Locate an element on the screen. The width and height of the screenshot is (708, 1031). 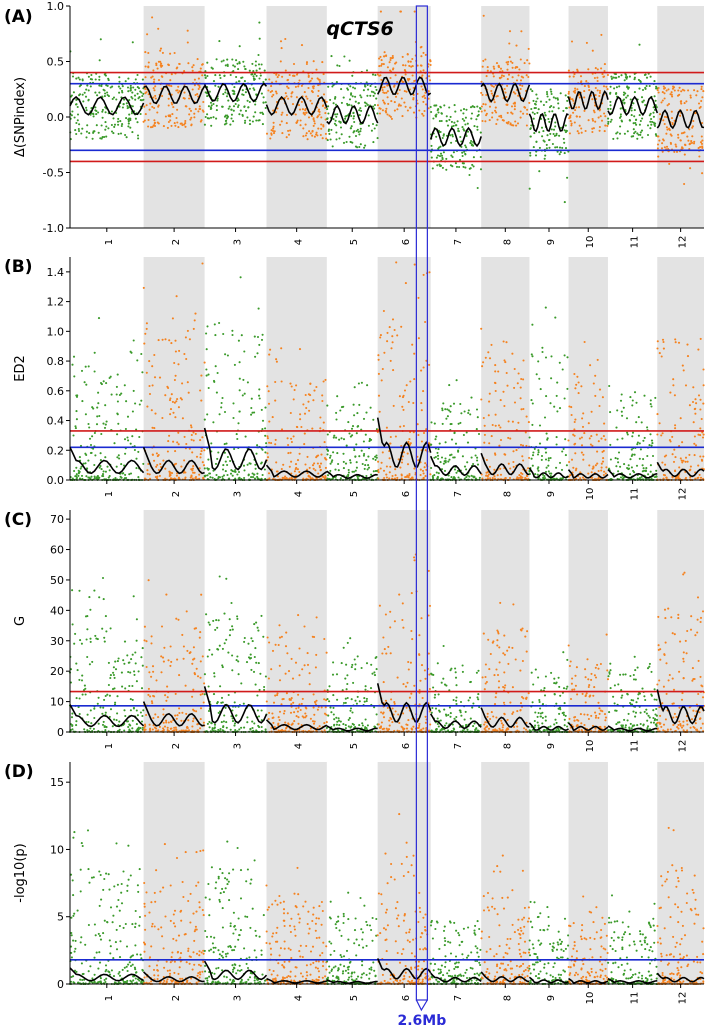
chromosome-band is located at coordinates (588, 117).